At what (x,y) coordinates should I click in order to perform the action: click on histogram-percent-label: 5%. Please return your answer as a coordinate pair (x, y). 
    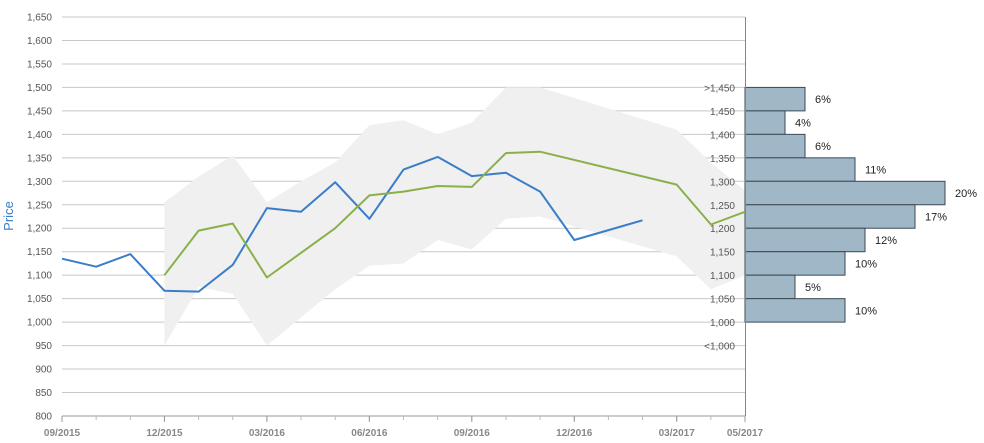
    Looking at the image, I should click on (813, 288).